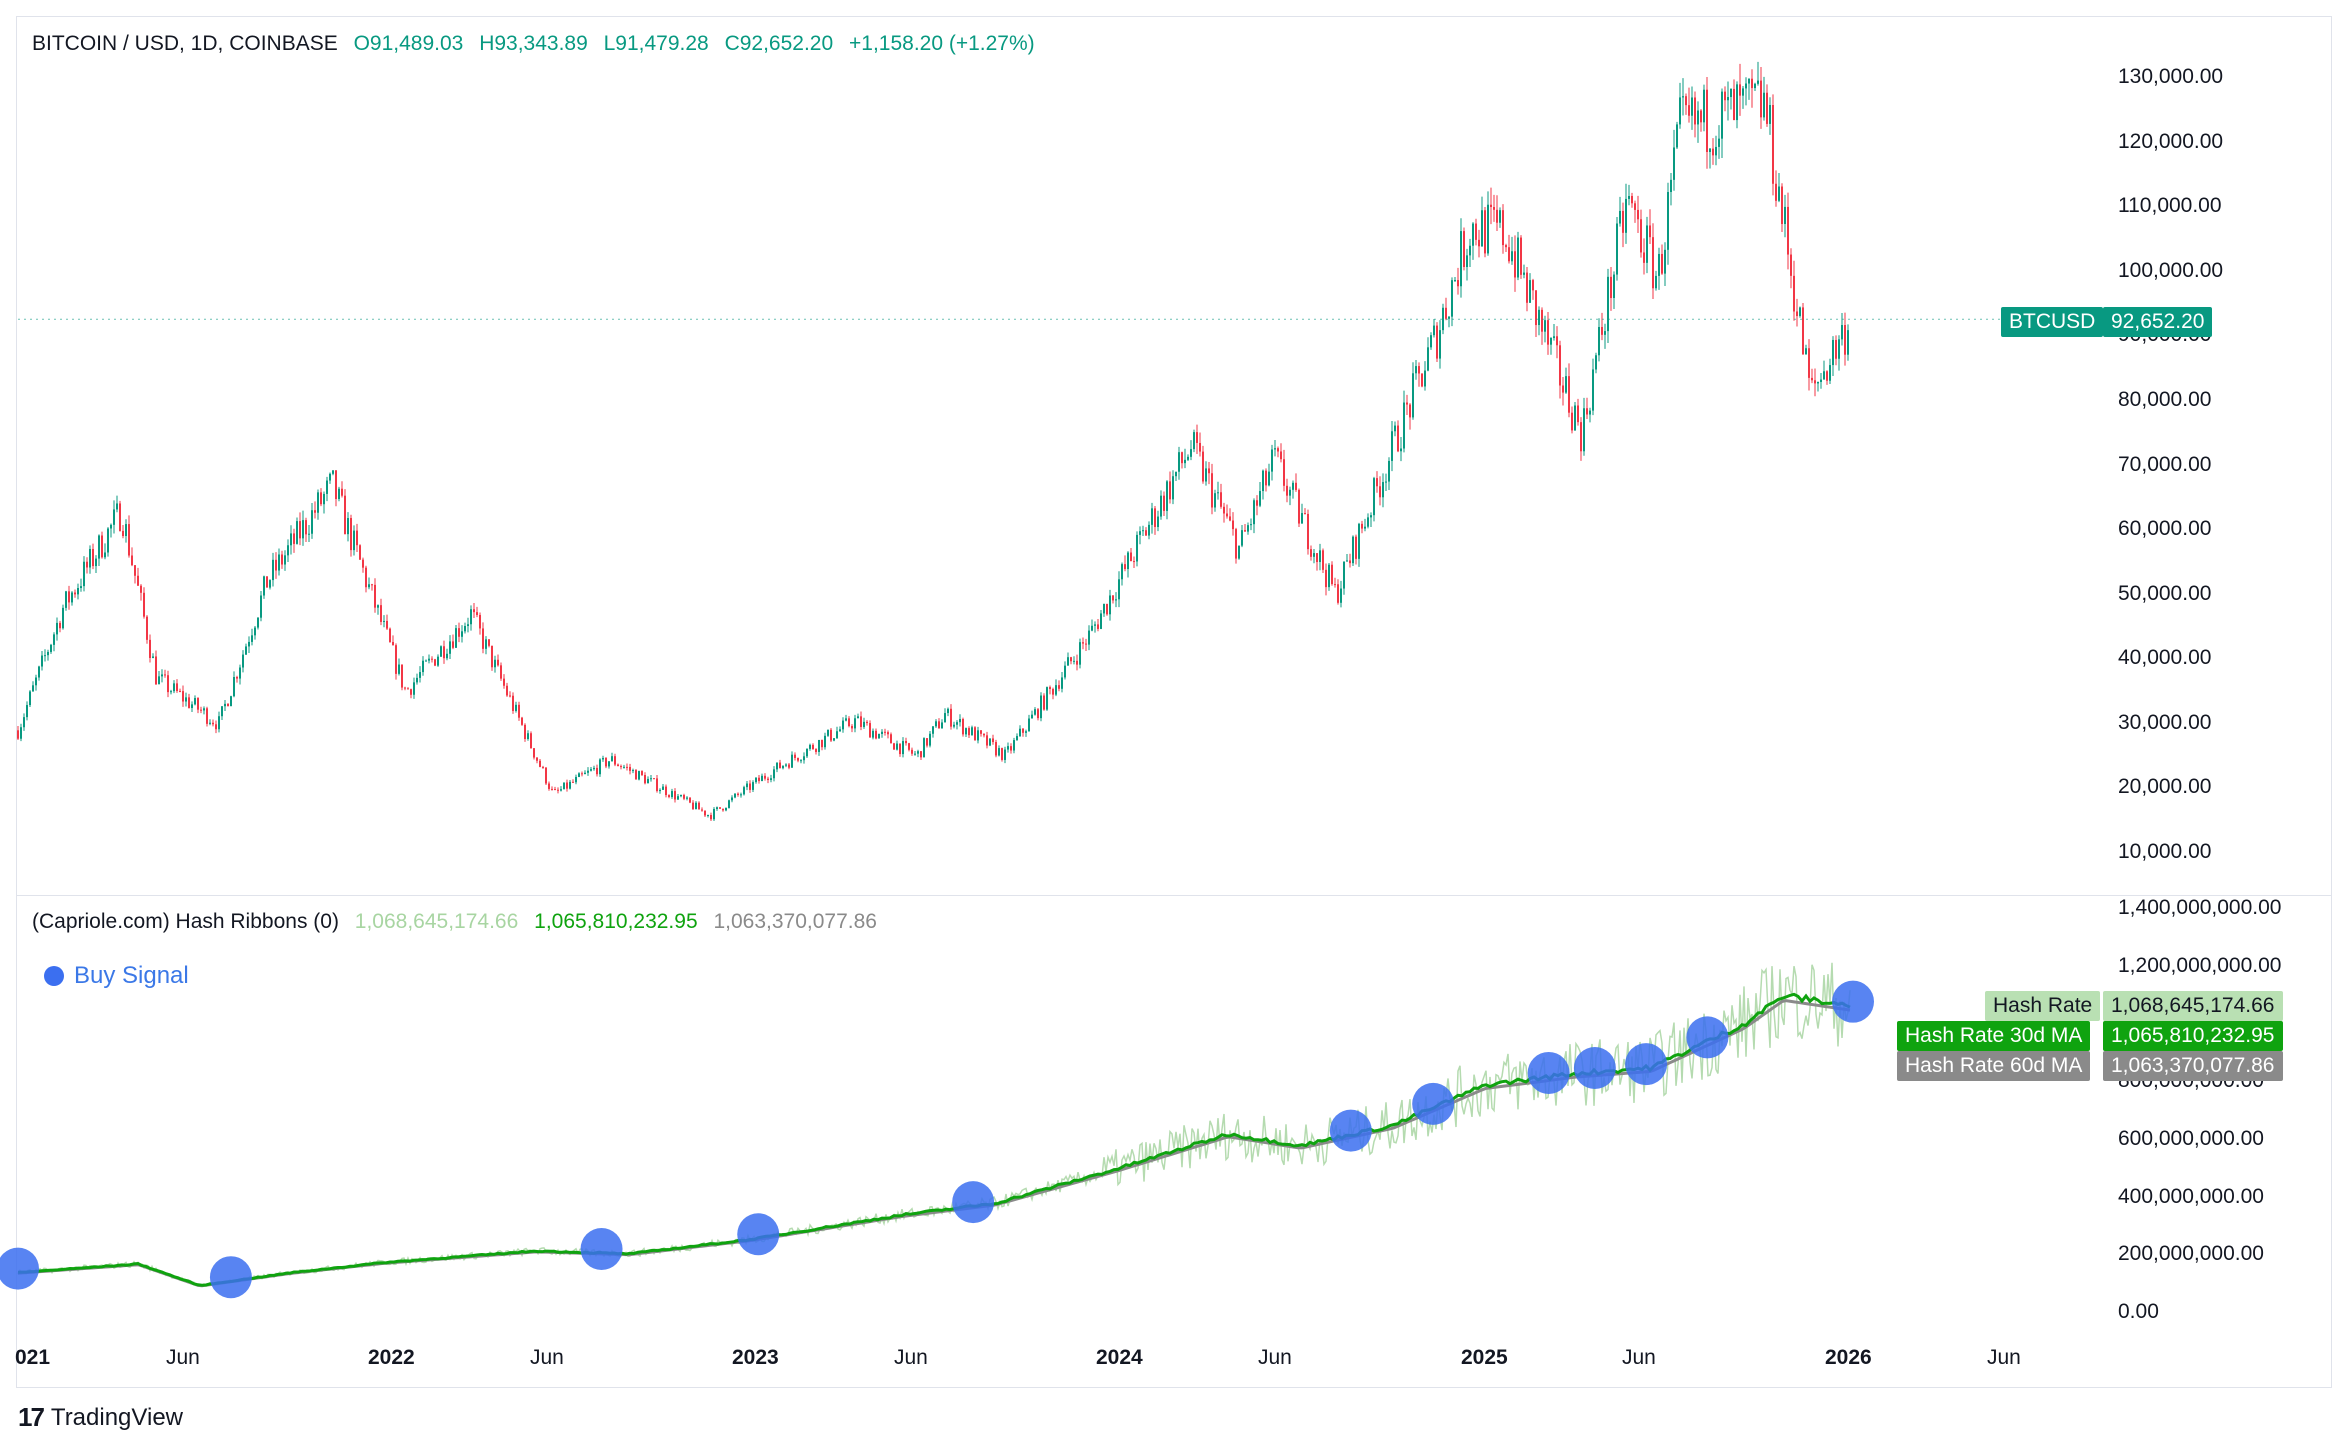 The image size is (2338, 1445). Describe the element at coordinates (1639, 1357) in the screenshot. I see `time-axis-tick: Jun` at that location.